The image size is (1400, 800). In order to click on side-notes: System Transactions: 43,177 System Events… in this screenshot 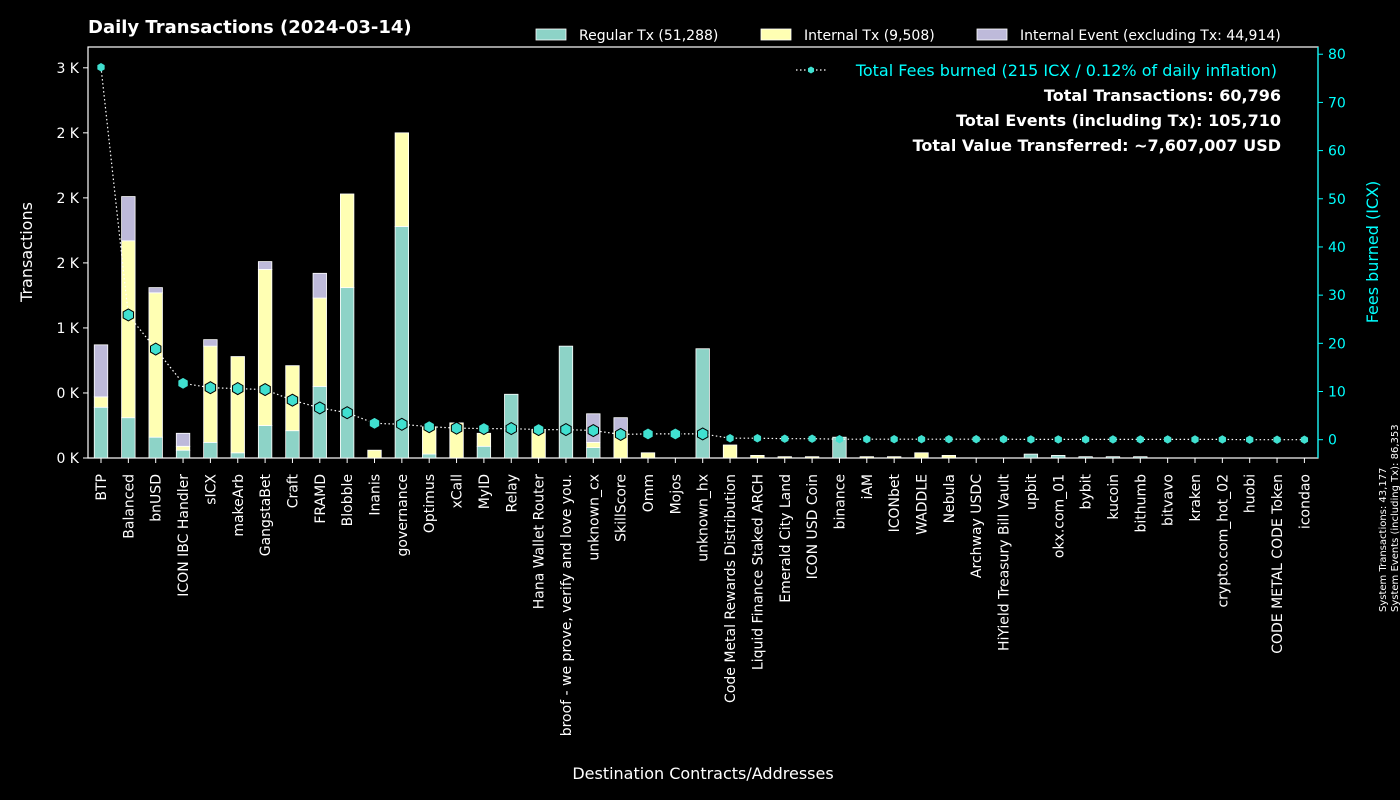, I will do `click(1389, 518)`.